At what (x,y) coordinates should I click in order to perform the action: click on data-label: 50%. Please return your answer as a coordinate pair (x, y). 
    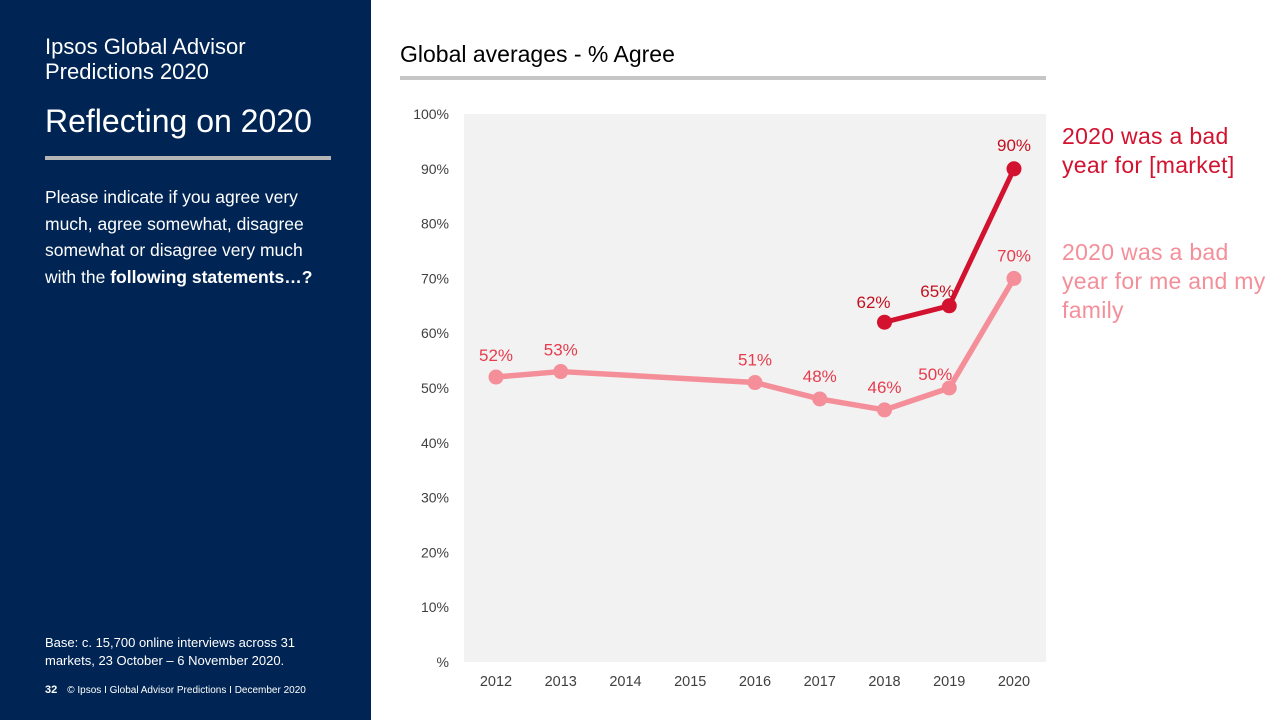
    Looking at the image, I should click on (935, 374).